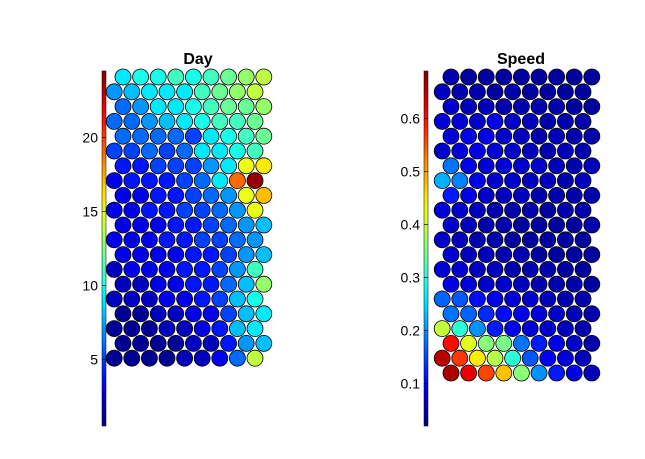  I want to click on panel-title: Speed, so click(521, 59).